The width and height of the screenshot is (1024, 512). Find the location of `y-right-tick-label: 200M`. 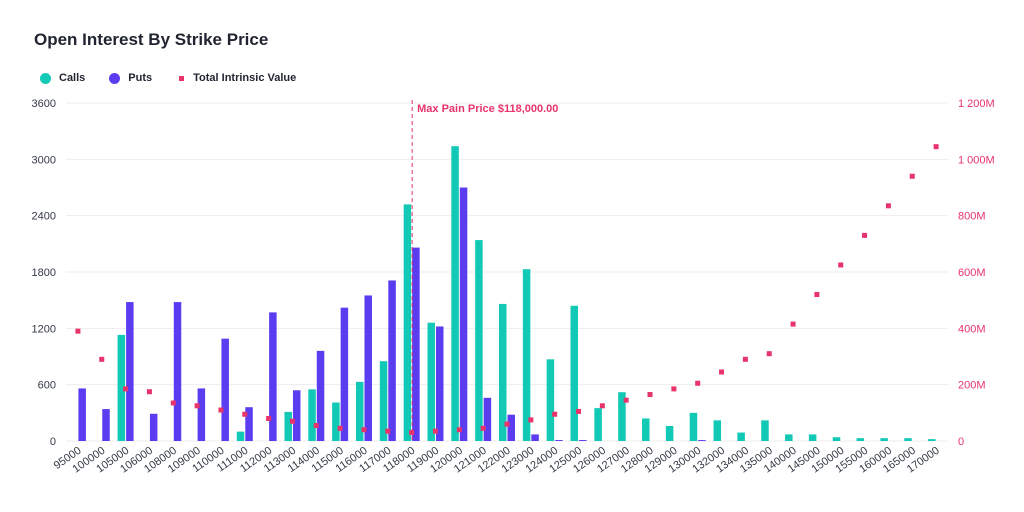

y-right-tick-label: 200M is located at coordinates (972, 386).